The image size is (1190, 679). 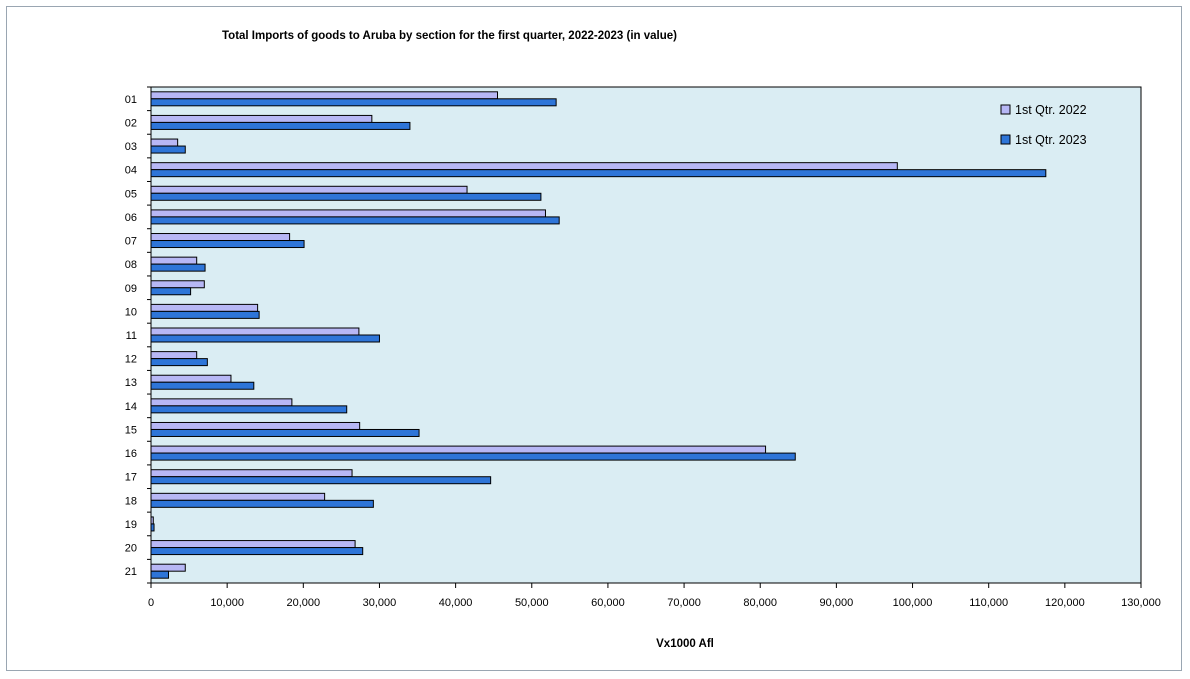 What do you see at coordinates (303, 603) in the screenshot?
I see `x-tick-label: 20,000` at bounding box center [303, 603].